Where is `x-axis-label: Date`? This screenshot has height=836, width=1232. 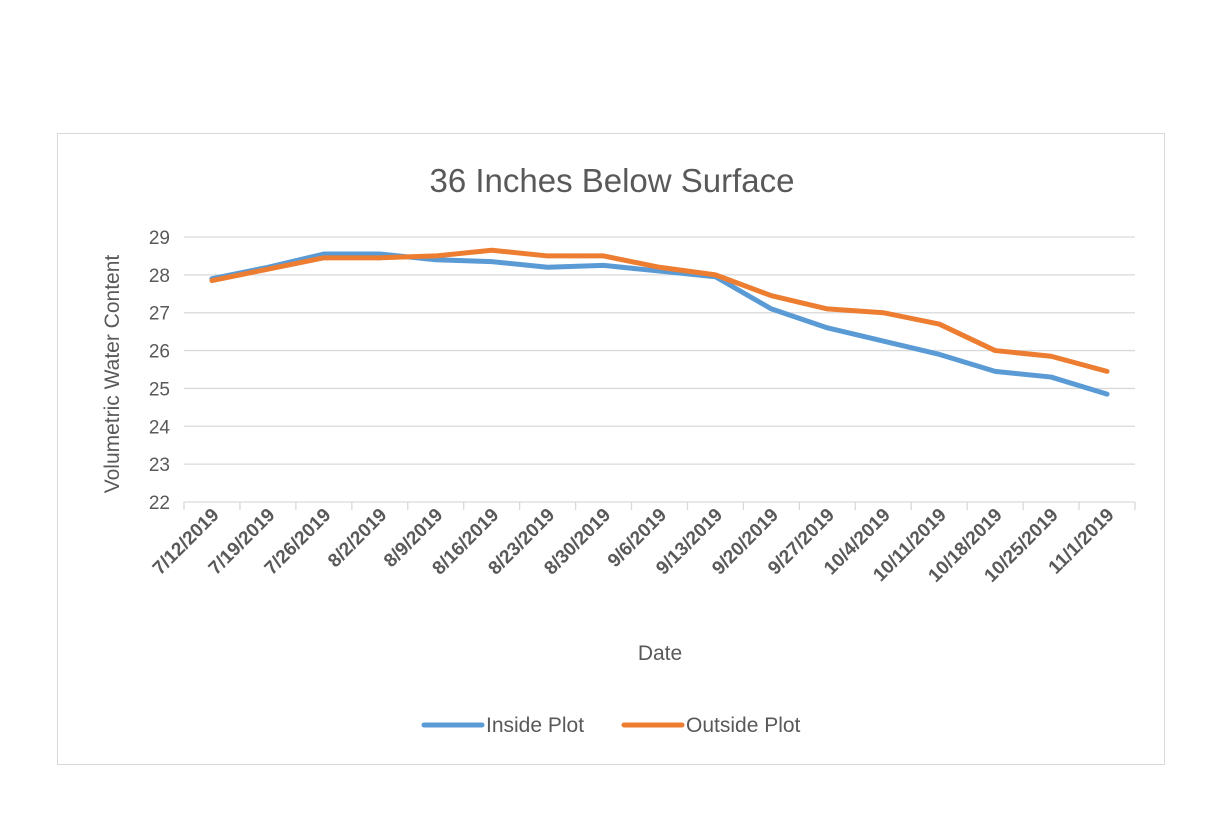 x-axis-label: Date is located at coordinates (660, 653).